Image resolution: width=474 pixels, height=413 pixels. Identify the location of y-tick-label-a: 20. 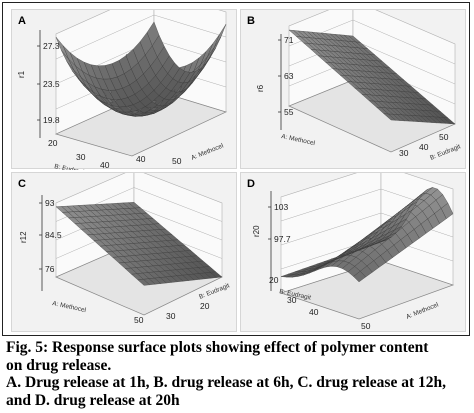
(53, 143).